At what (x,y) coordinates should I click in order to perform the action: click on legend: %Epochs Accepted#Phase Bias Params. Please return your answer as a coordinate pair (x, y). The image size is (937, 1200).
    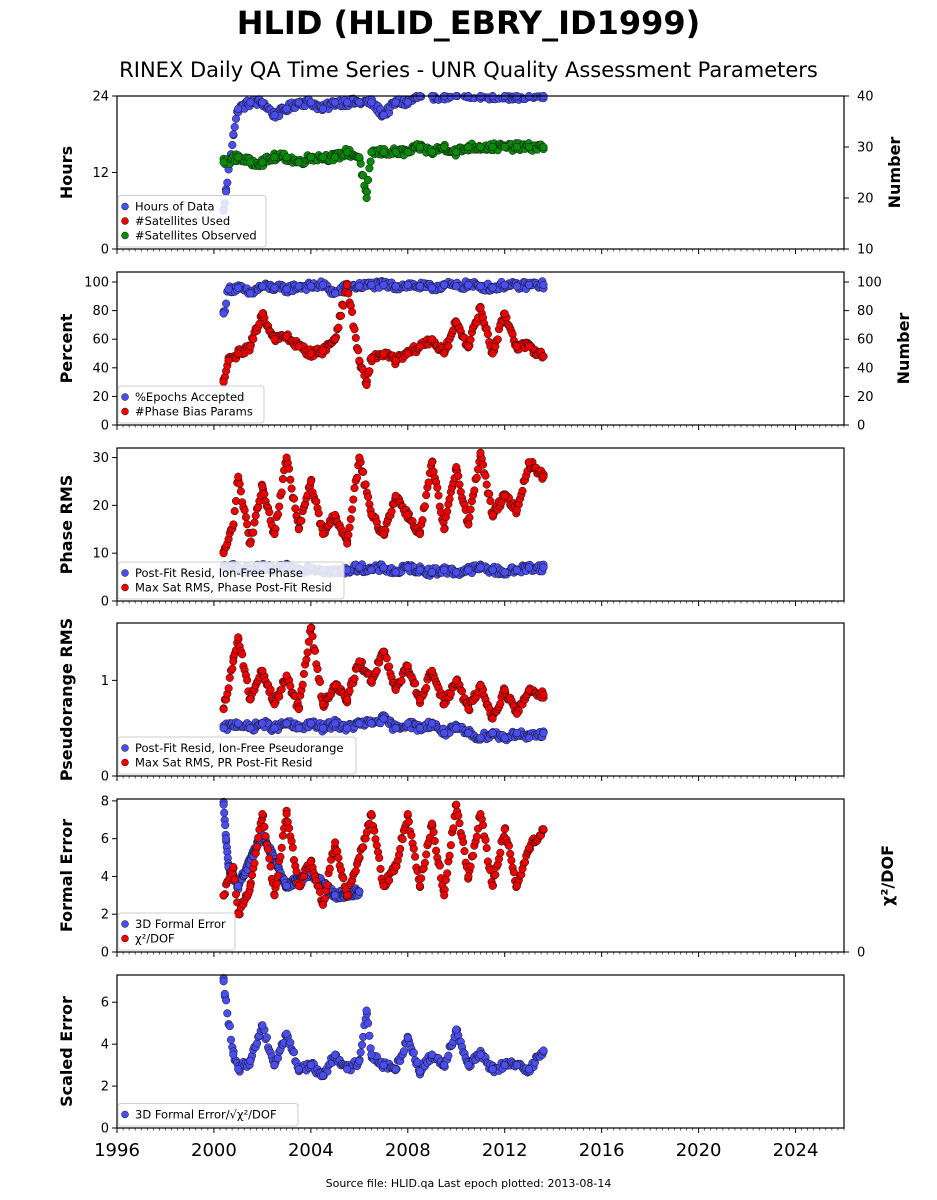
    Looking at the image, I should click on (191, 404).